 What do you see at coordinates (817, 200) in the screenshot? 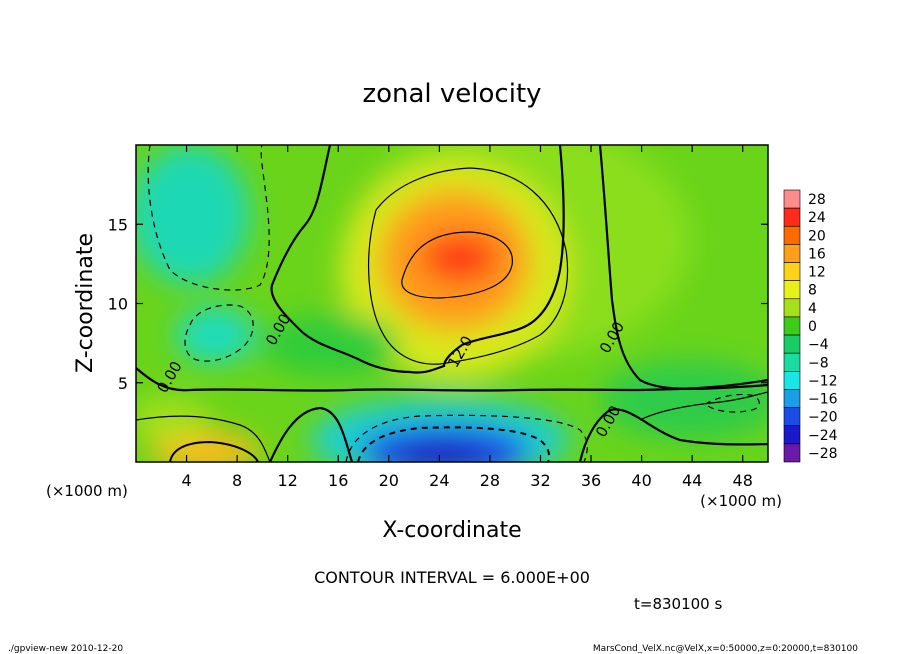
I see `colorbar-label-0: 28` at bounding box center [817, 200].